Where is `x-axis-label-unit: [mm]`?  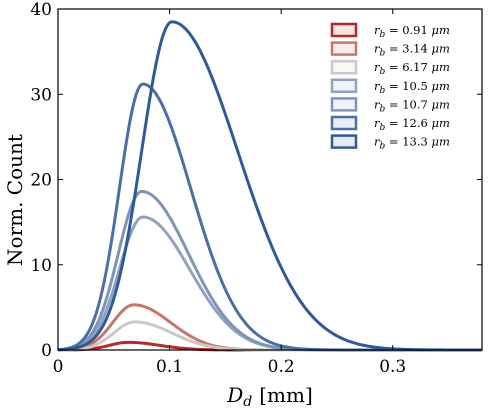 x-axis-label-unit: [mm] is located at coordinates (286, 395).